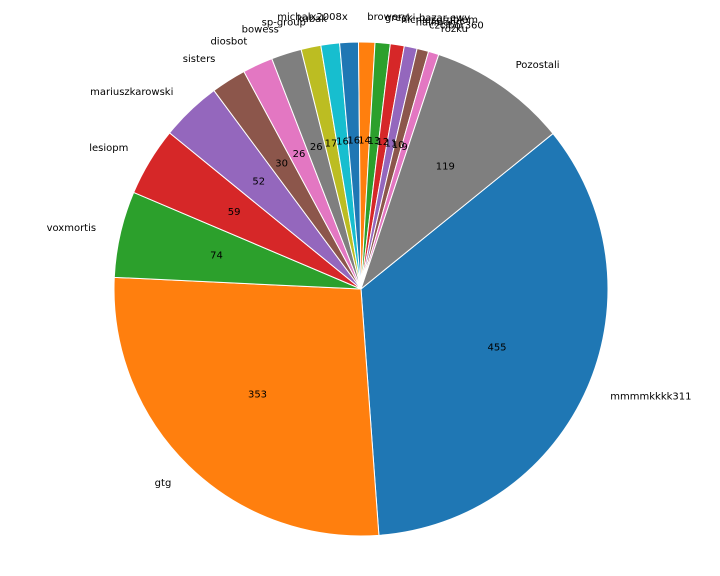 The width and height of the screenshot is (720, 576). Describe the element at coordinates (454, 29) in the screenshot. I see `pie-category-label: rozku` at that location.